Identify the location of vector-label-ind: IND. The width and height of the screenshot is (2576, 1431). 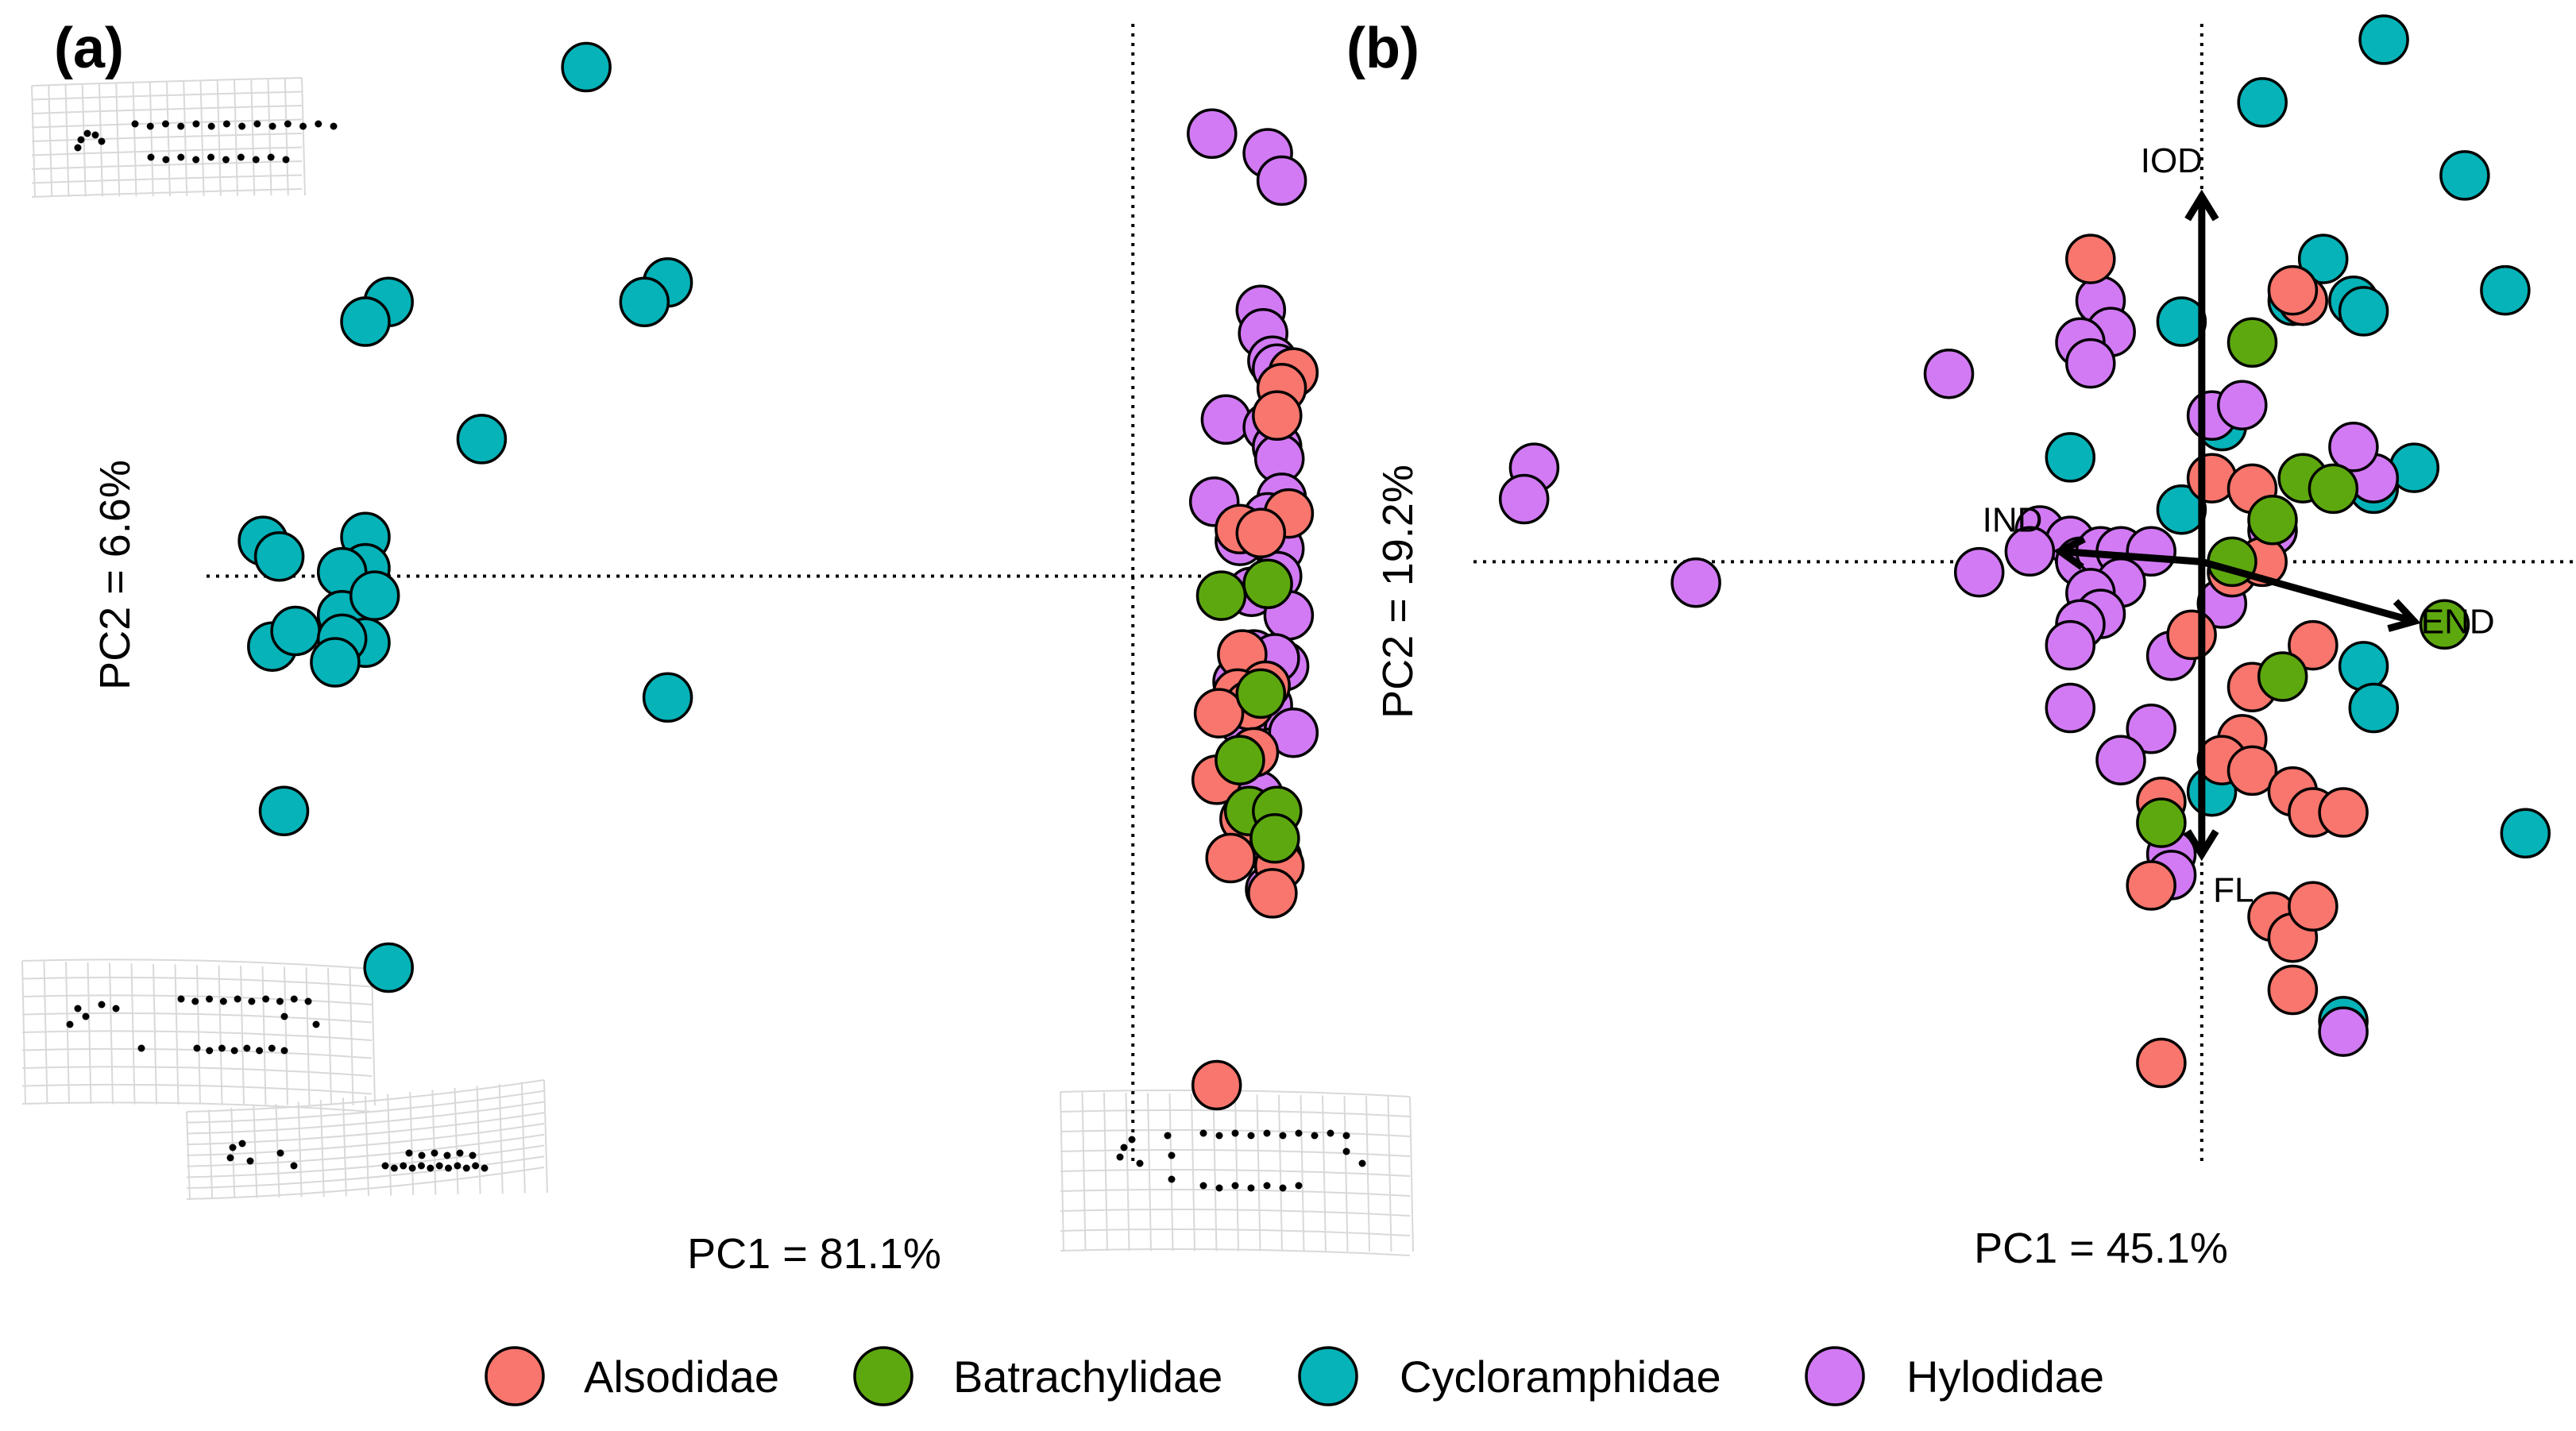
(2013, 519).